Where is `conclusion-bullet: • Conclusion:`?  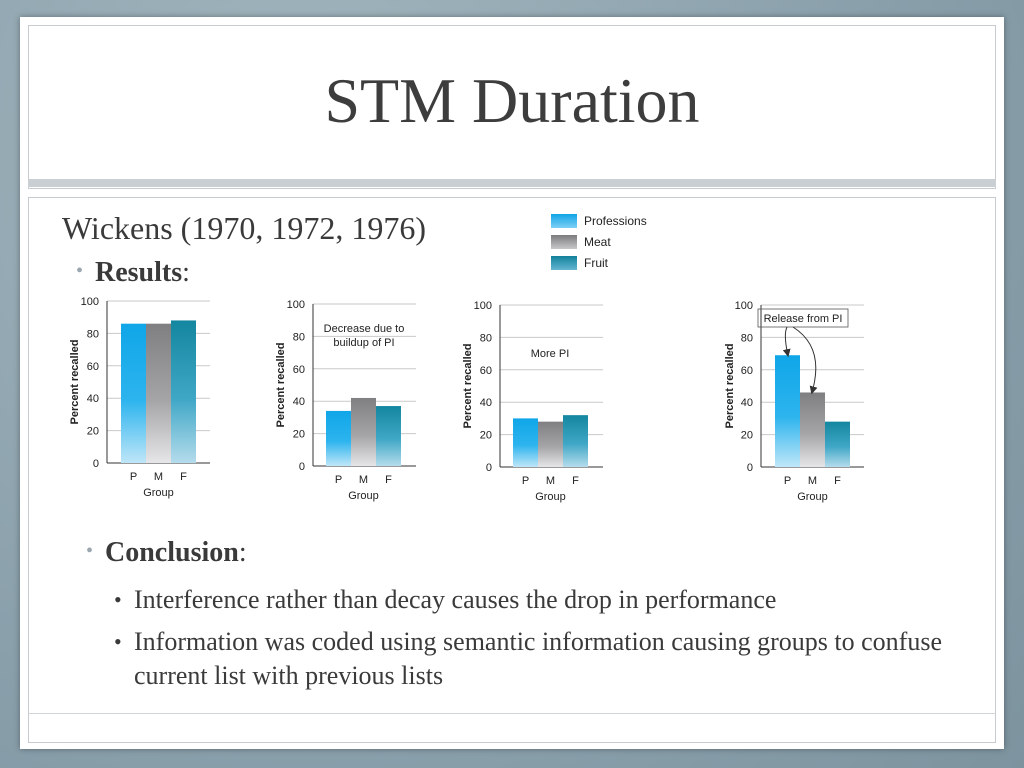
conclusion-bullet: • Conclusion: is located at coordinates (166, 553).